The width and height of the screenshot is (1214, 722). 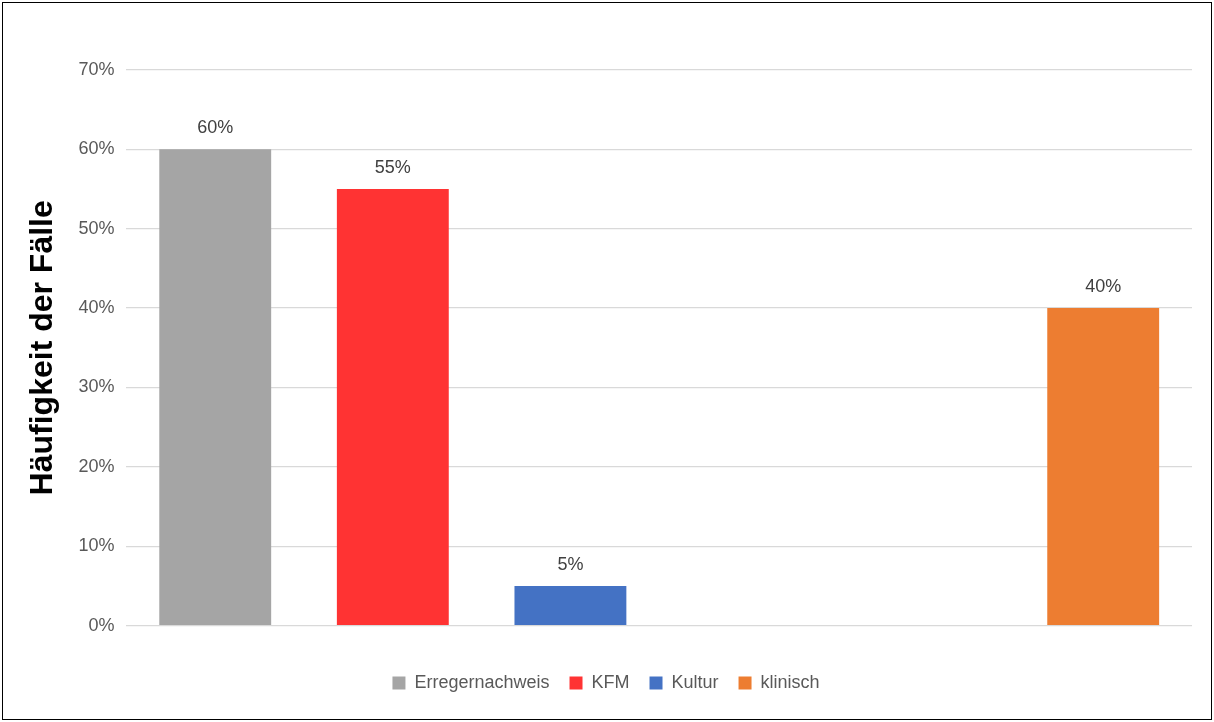 I want to click on data-label: 55%, so click(x=392, y=167).